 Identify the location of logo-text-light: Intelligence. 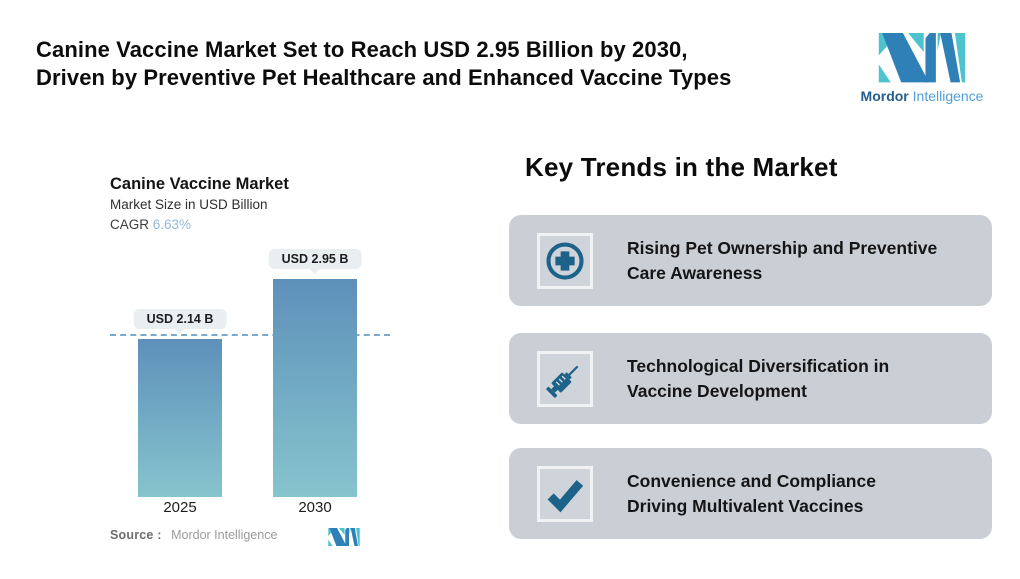
(948, 96).